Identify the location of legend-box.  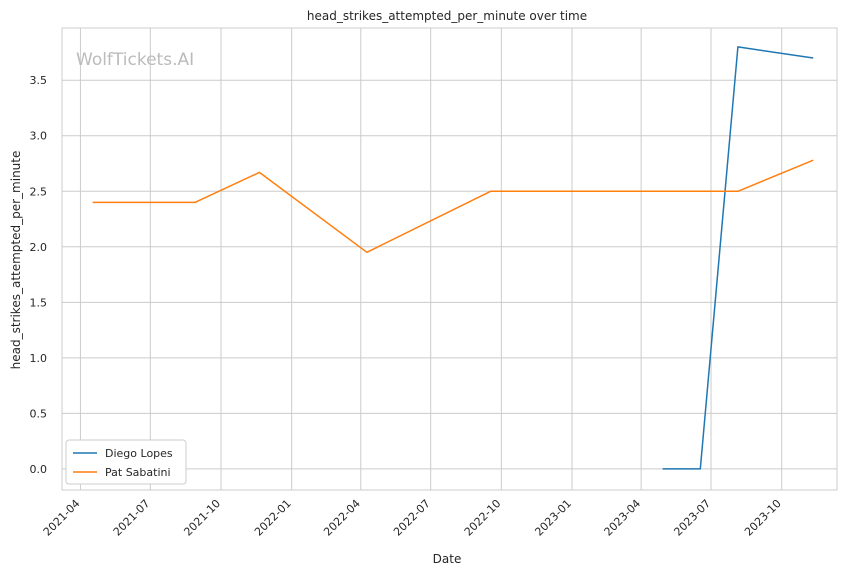
(126, 462).